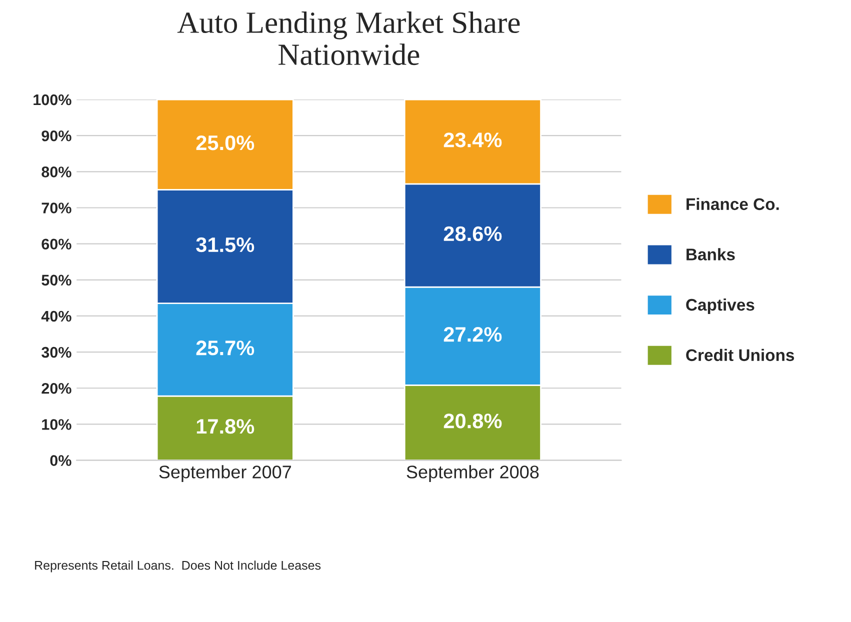  I want to click on data-label: 23.4%, so click(473, 140).